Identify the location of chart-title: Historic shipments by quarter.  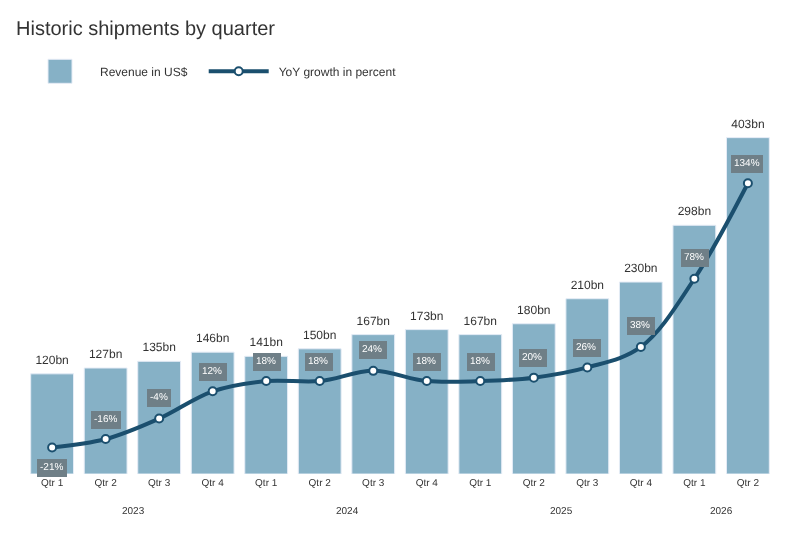
(146, 30).